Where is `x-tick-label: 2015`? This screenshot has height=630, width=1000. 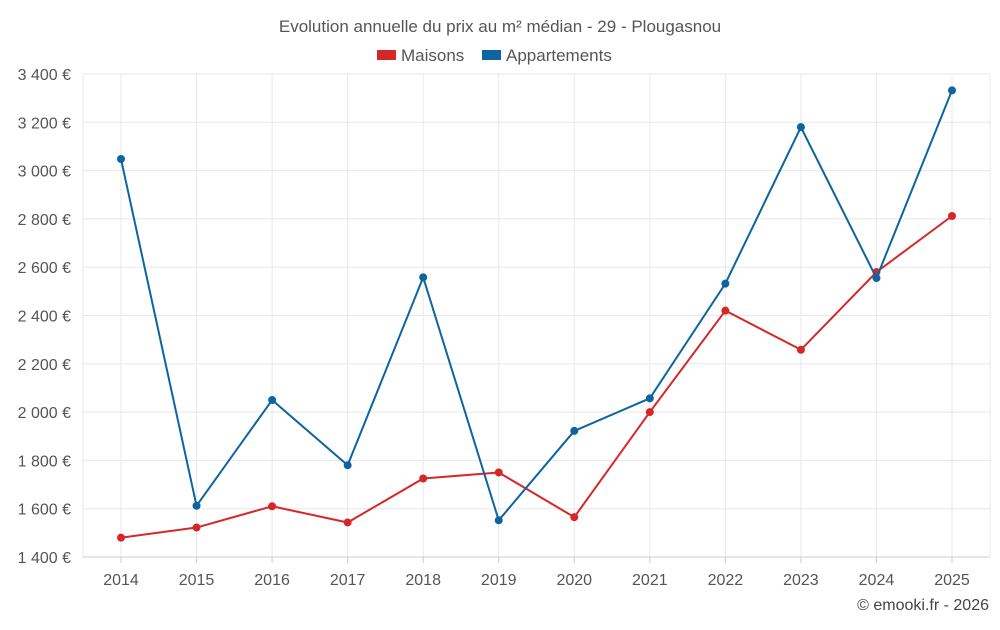 x-tick-label: 2015 is located at coordinates (197, 580).